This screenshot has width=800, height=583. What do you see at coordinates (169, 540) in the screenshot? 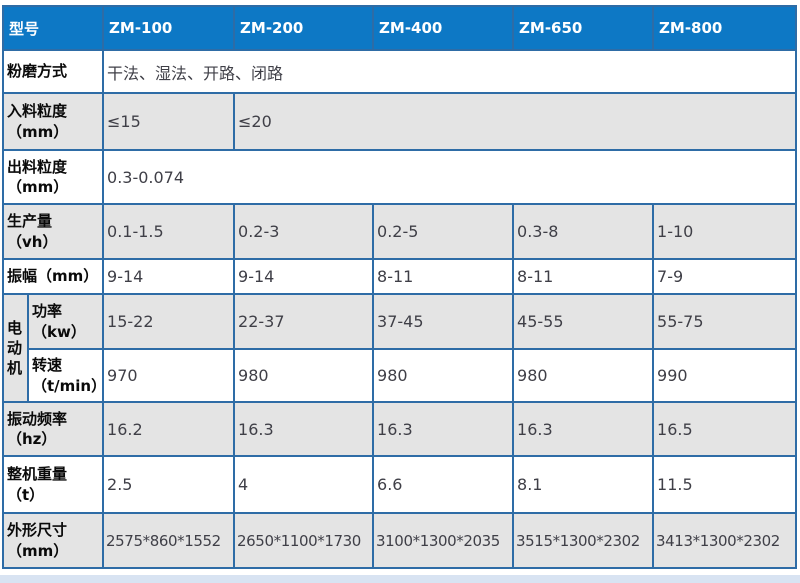
I see `value-cell: 2575*860*1552` at bounding box center [169, 540].